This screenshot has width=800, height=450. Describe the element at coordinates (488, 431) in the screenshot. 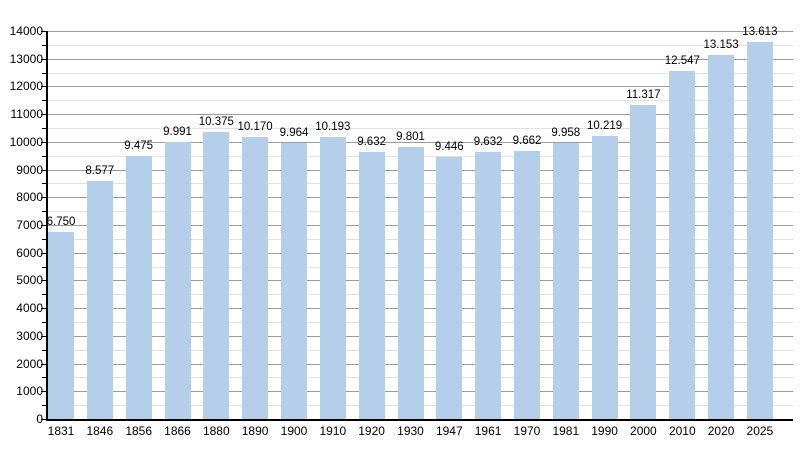

I see `x-tick-label: 1961` at that location.